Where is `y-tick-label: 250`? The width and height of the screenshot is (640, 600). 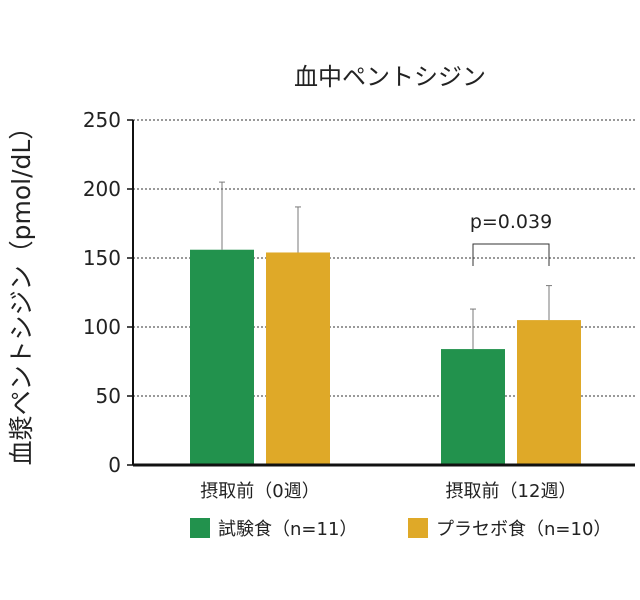
y-tick-label: 250 is located at coordinates (102, 120).